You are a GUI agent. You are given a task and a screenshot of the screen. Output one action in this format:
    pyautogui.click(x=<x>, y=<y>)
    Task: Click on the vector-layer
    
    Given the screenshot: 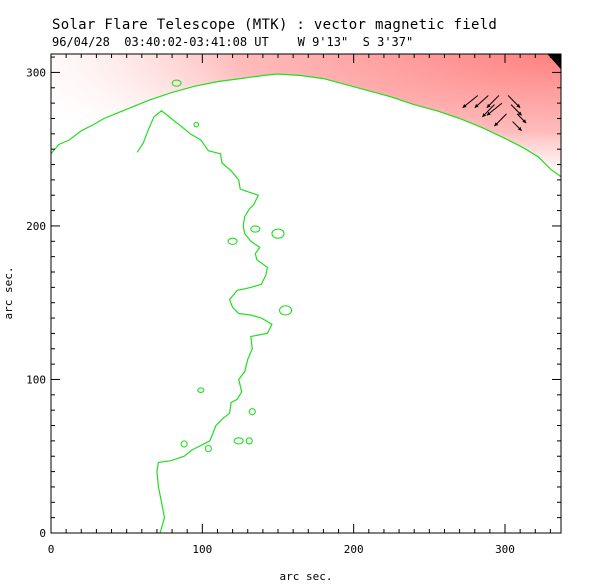 What is the action you would take?
    pyautogui.click(x=494, y=113)
    